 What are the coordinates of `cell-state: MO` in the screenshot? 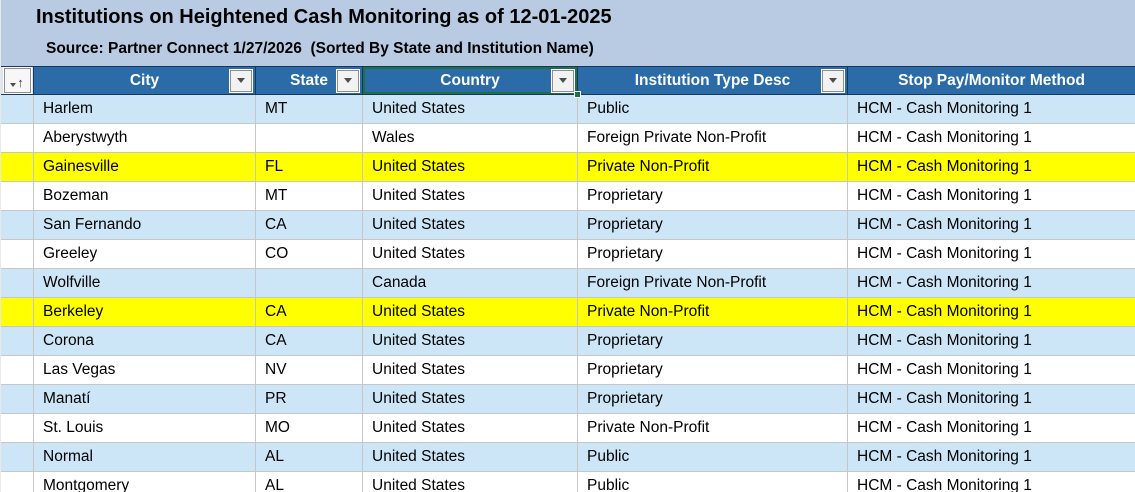 It's located at (309, 428).